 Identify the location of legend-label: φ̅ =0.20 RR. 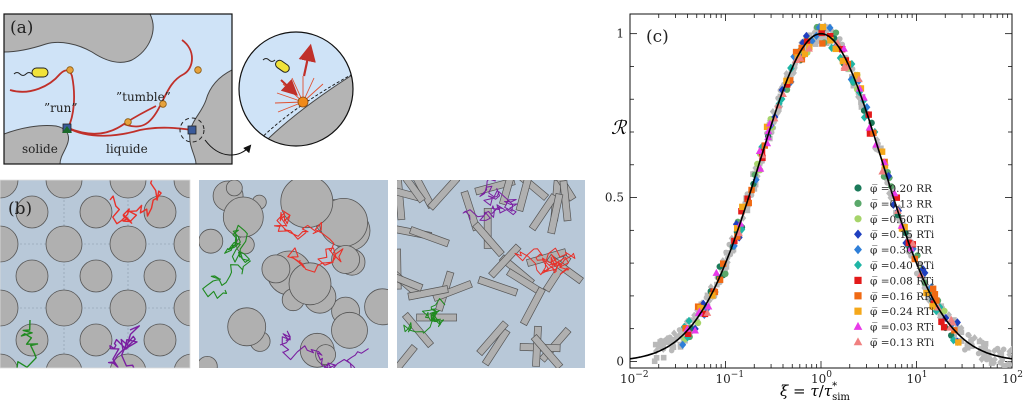
(901, 189).